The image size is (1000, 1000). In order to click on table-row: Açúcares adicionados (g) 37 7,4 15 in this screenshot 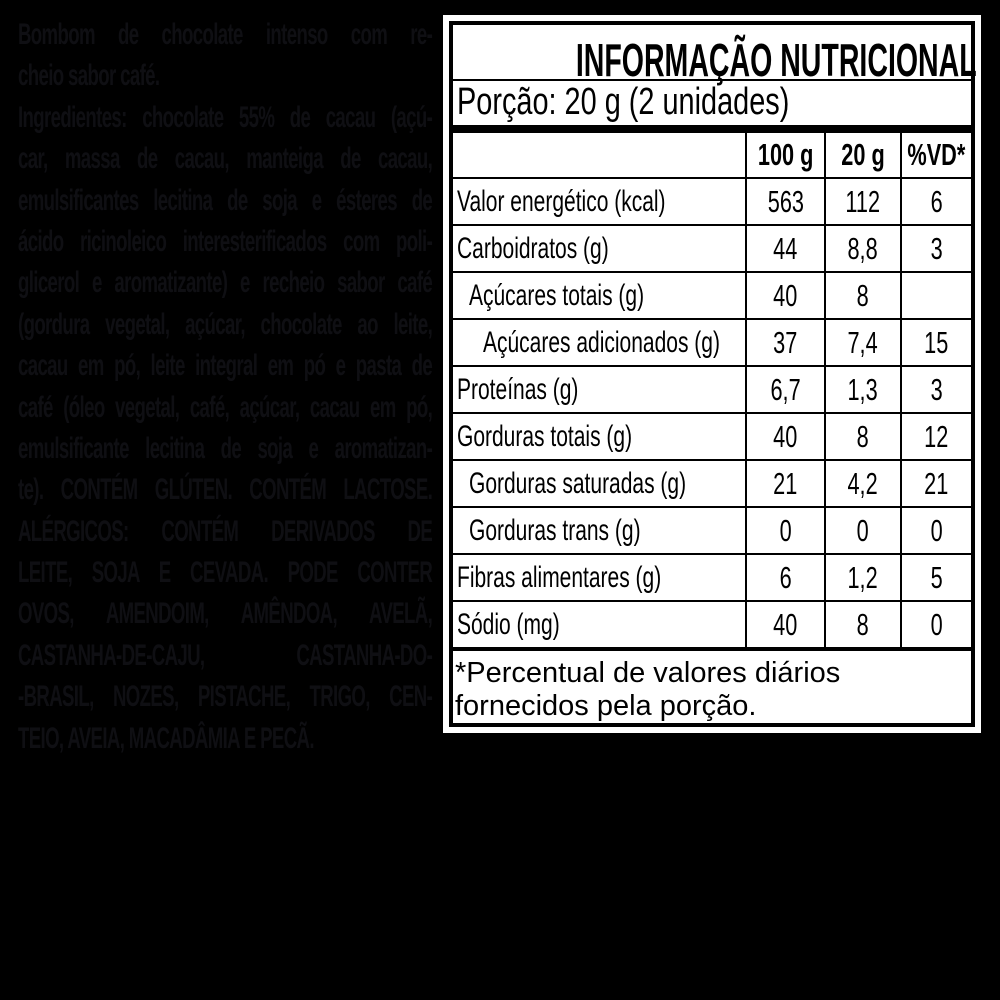, I will do `click(712, 344)`.